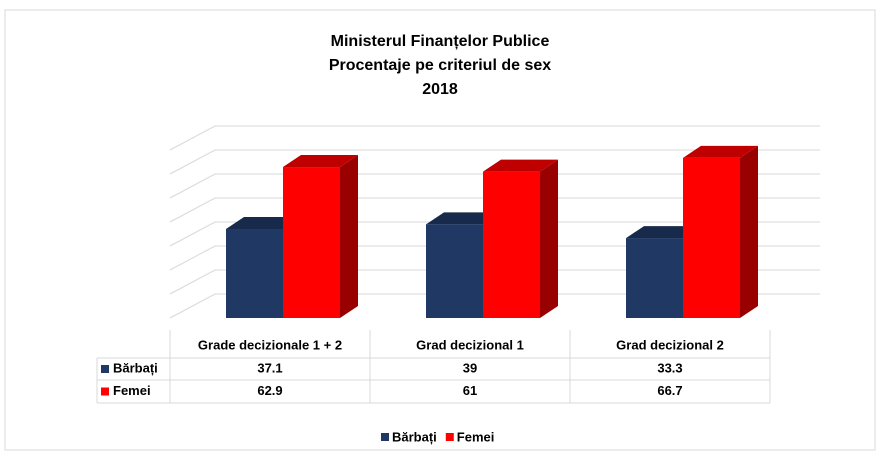 The width and height of the screenshot is (881, 456). What do you see at coordinates (476, 436) in the screenshot?
I see `legend-label: Femei` at bounding box center [476, 436].